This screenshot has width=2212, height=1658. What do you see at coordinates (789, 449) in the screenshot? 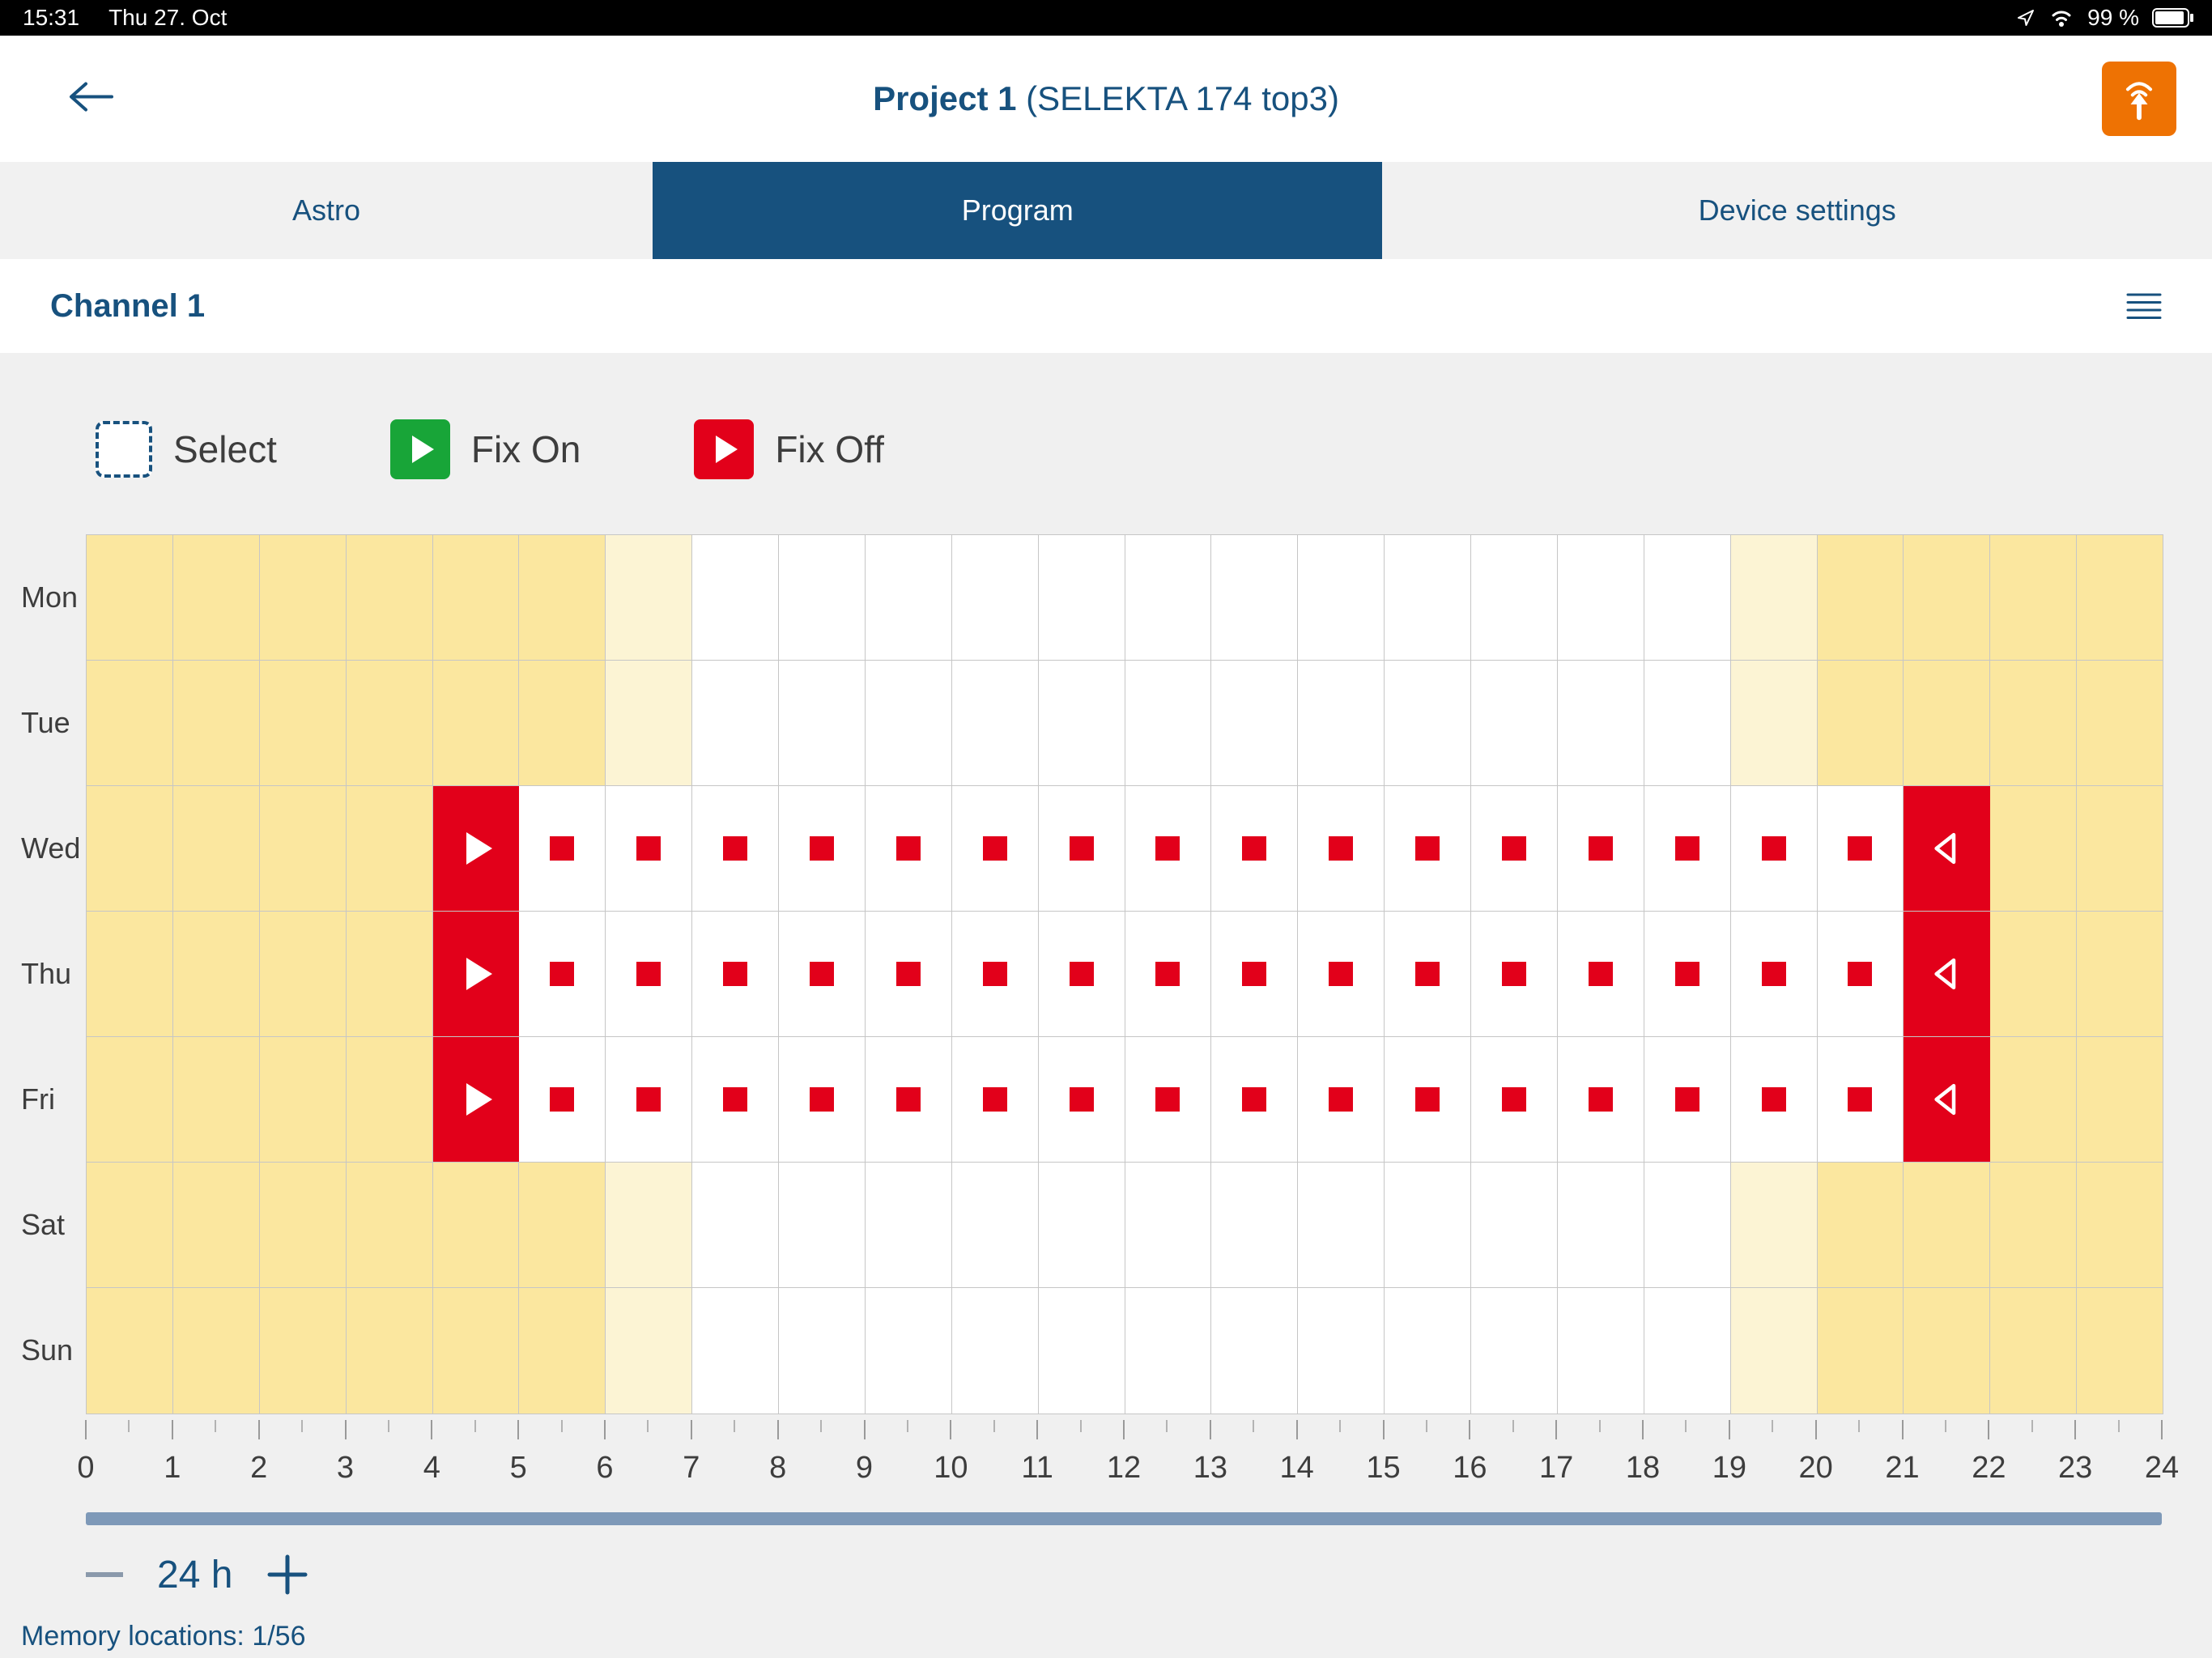
I see `legend-fix-off: Fix Off` at bounding box center [789, 449].